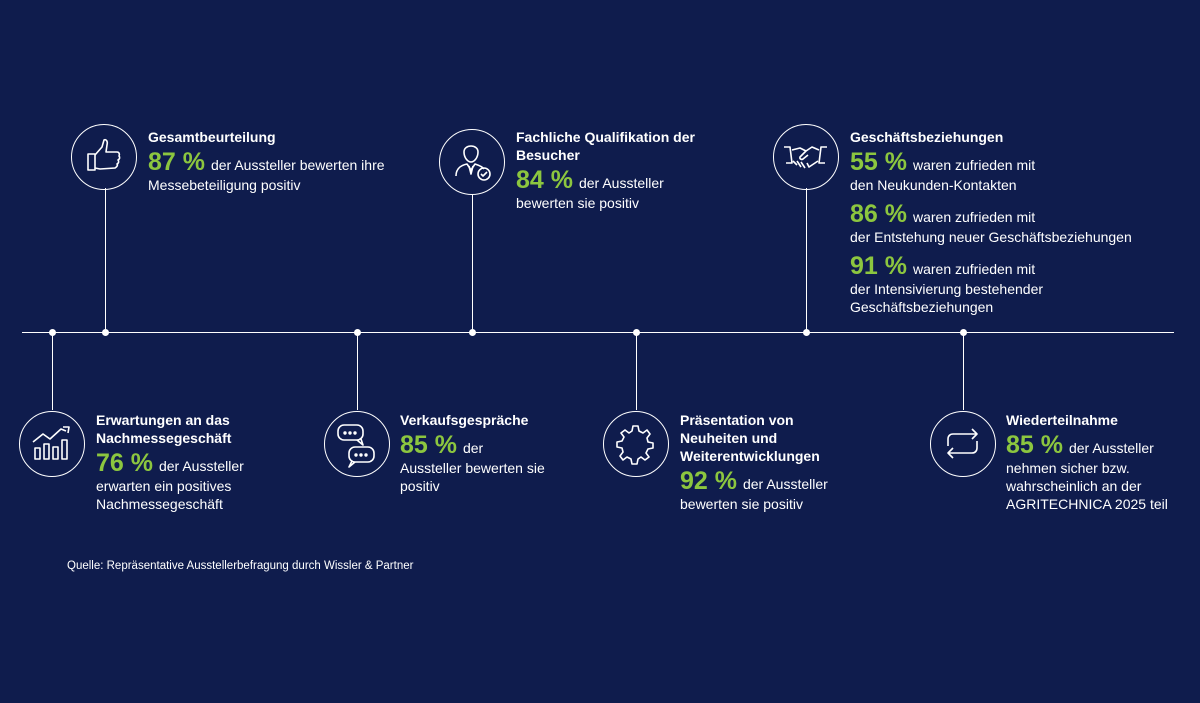 This screenshot has width=1200, height=703. What do you see at coordinates (927, 137) in the screenshot?
I see `stat-title: Geschäftsbeziehungen` at bounding box center [927, 137].